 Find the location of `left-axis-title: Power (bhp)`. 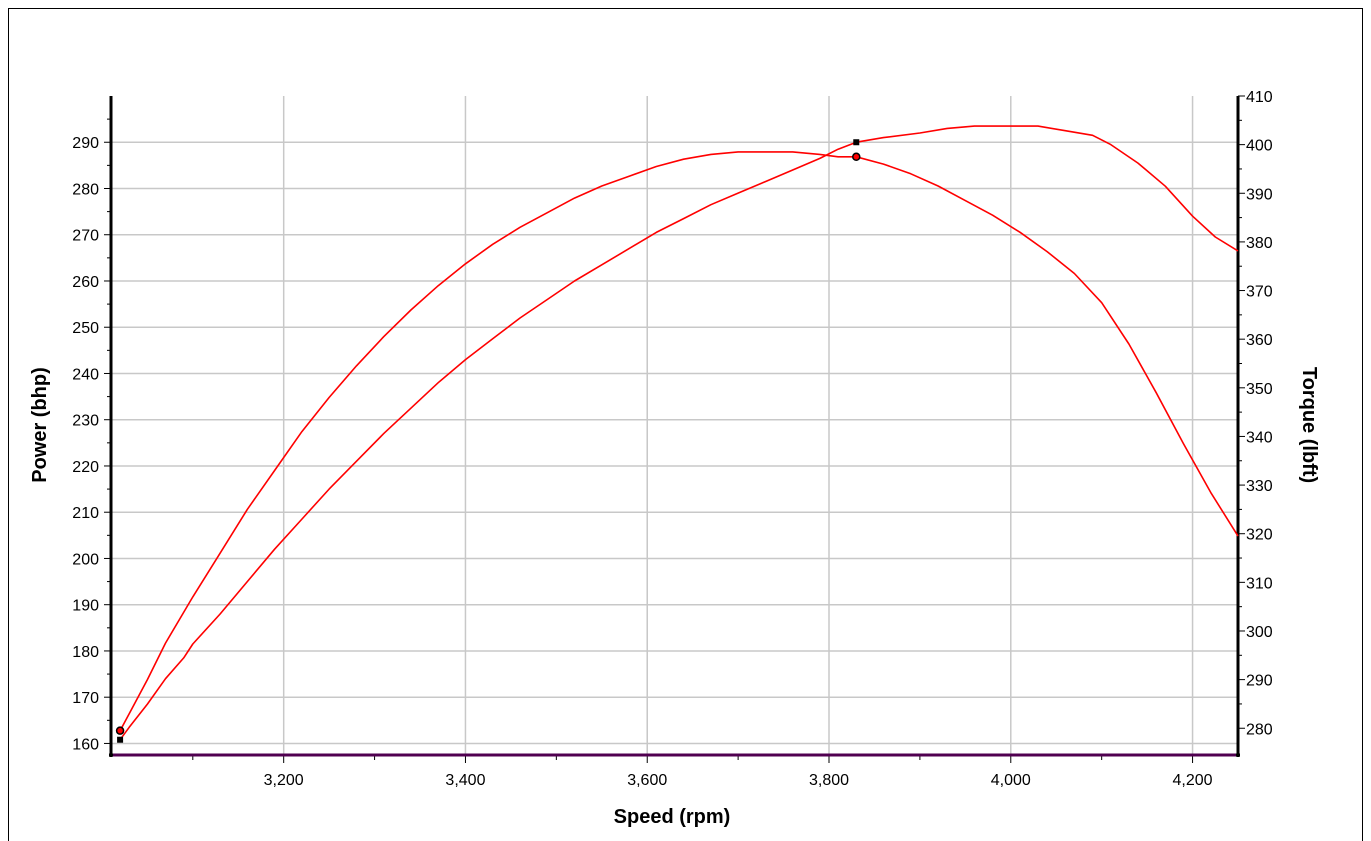

left-axis-title: Power (bhp) is located at coordinates (40, 425).